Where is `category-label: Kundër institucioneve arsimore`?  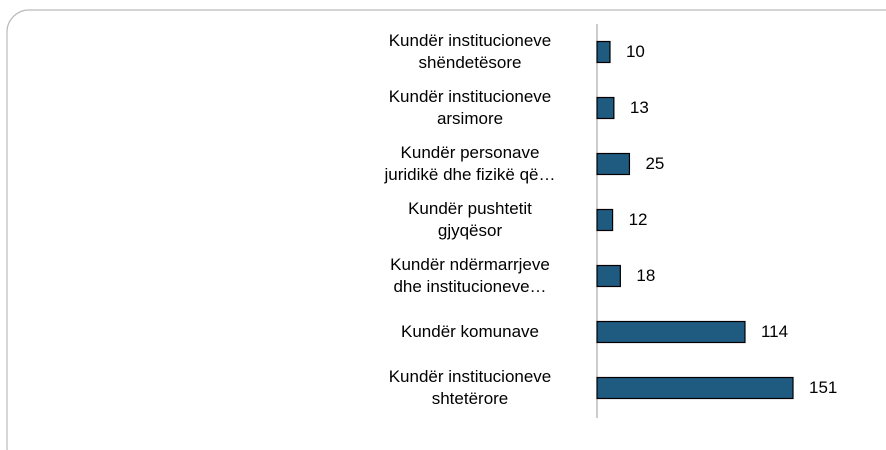 category-label: Kundër institucioneve arsimore is located at coordinates (470, 107).